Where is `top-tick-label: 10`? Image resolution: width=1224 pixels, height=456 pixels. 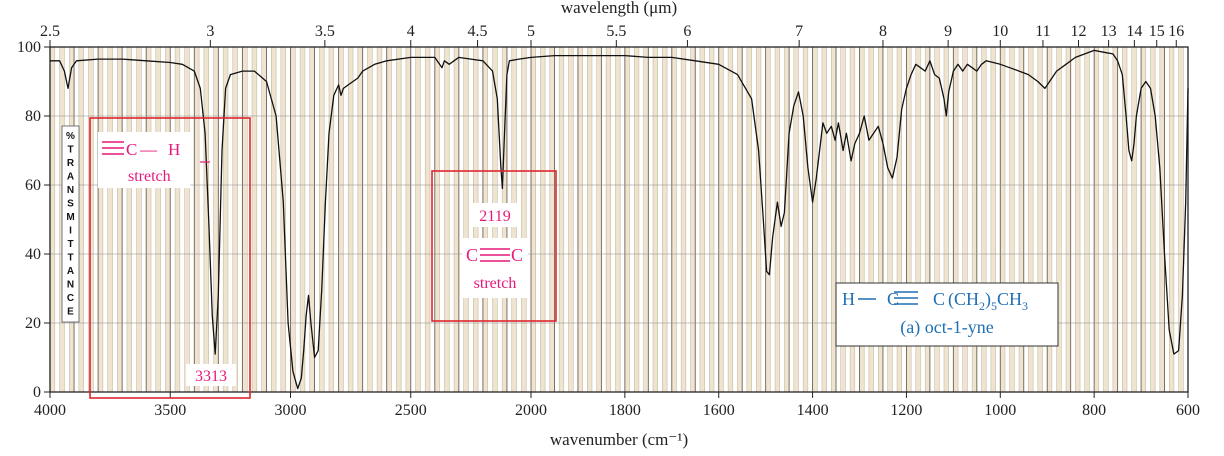
top-tick-label: 10 is located at coordinates (1000, 31).